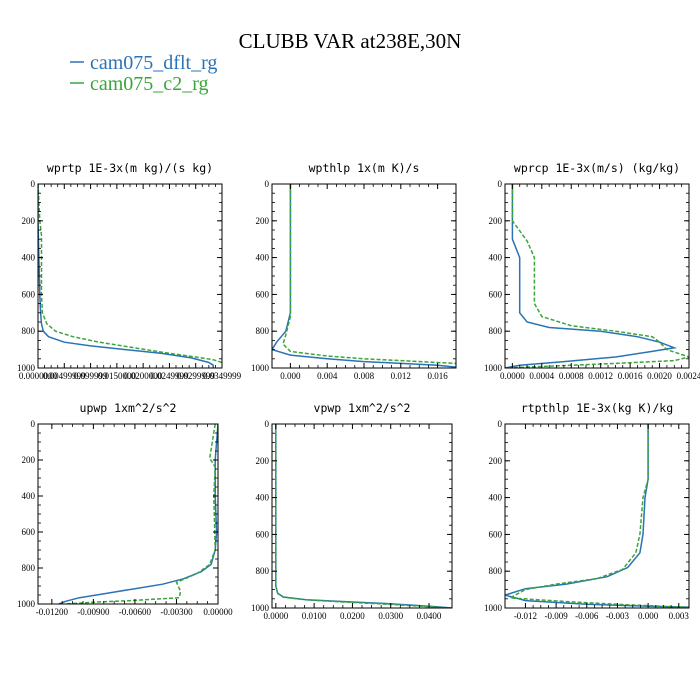 The image size is (700, 700). I want to click on legend-item-dflt: cam075_dflt_rg, so click(143, 63).